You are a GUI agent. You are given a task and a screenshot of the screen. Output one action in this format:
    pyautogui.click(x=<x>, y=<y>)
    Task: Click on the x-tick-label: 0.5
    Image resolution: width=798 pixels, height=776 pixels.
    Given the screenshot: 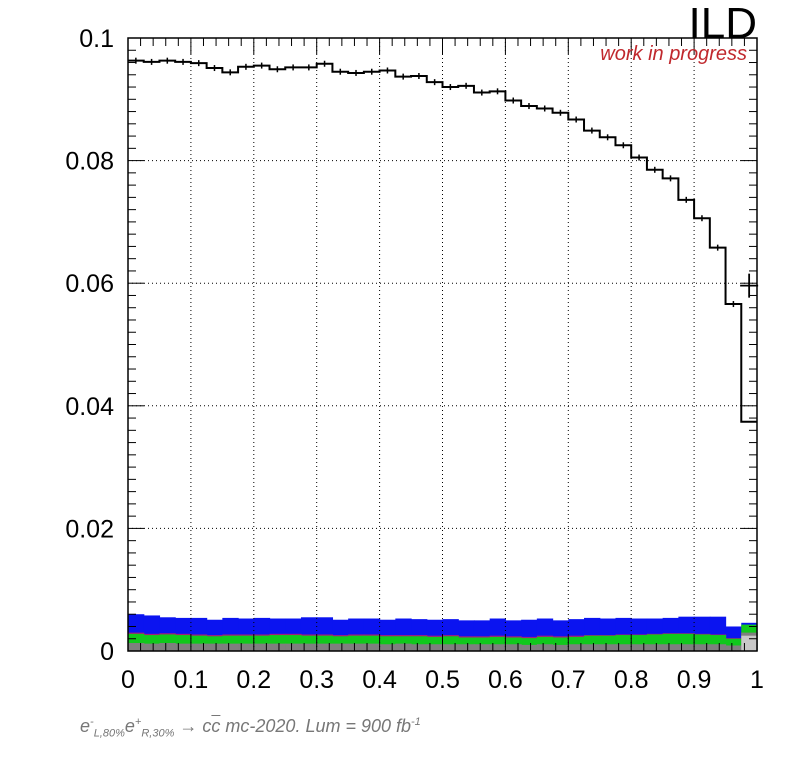 What is the action you would take?
    pyautogui.click(x=442, y=680)
    